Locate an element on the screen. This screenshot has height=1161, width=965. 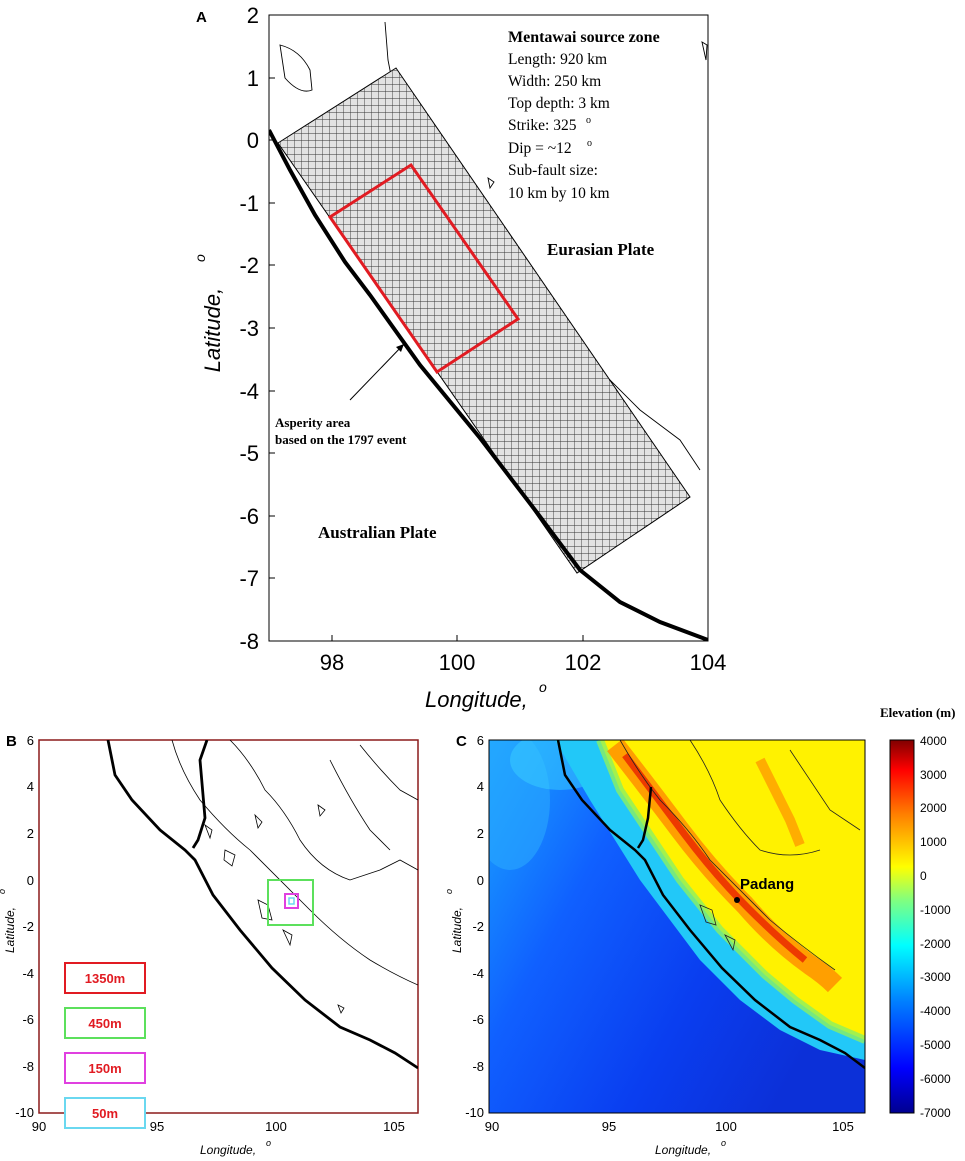
x-tick-label: 104 is located at coordinates (708, 662).